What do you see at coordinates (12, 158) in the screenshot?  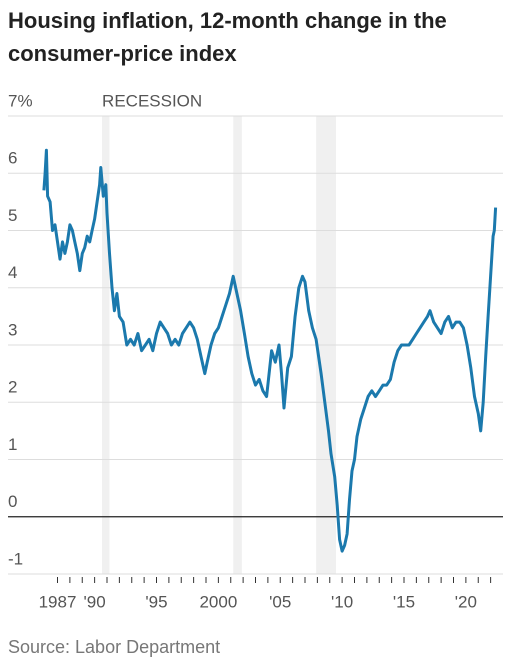 I see `y-tick-label: 6` at bounding box center [12, 158].